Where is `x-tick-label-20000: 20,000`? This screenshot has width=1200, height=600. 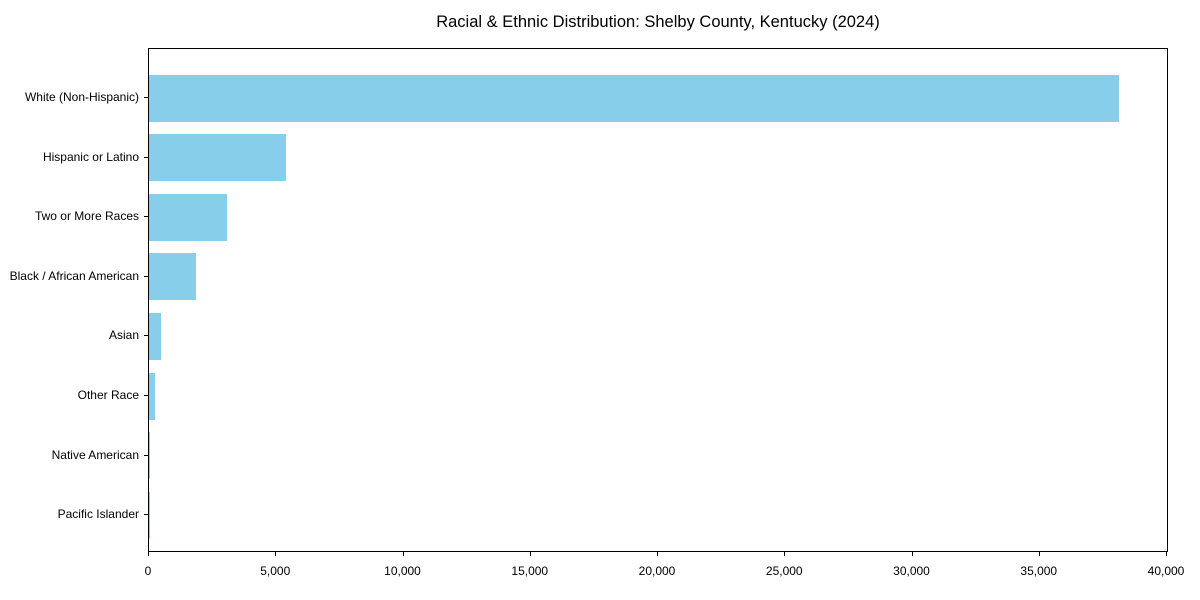 x-tick-label-20000: 20,000 is located at coordinates (657, 571).